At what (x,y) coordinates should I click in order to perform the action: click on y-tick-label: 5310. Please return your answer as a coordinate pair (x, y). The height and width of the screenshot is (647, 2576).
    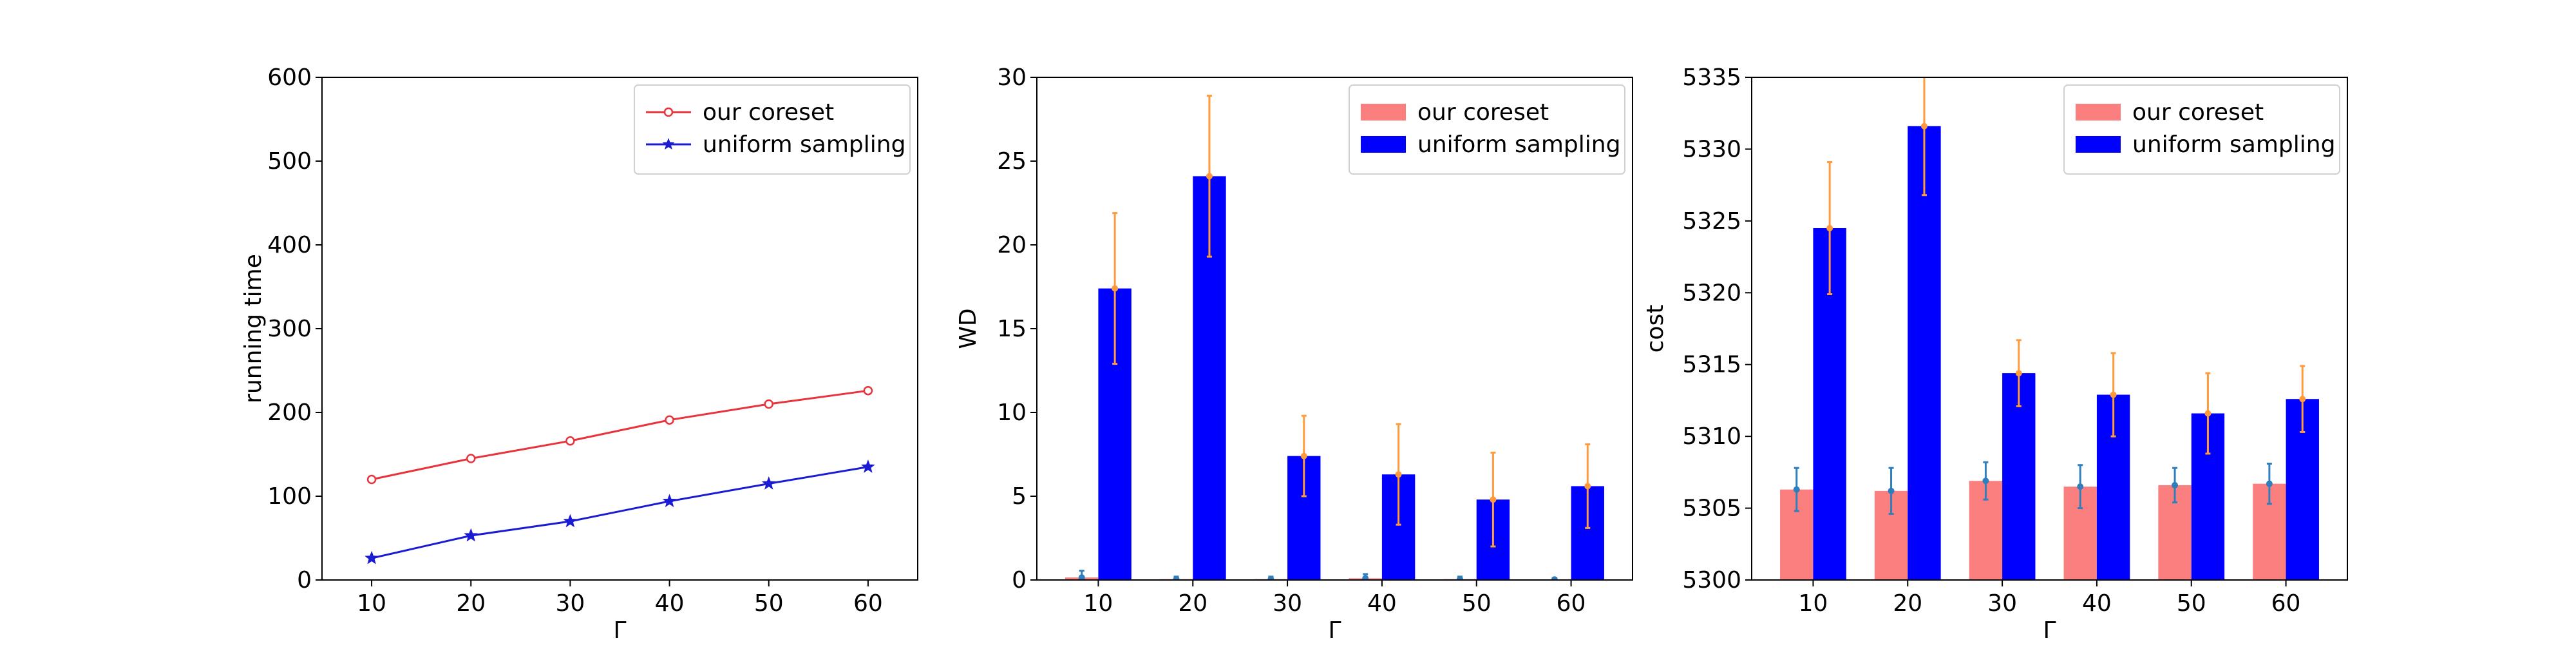
    Looking at the image, I should click on (1711, 436).